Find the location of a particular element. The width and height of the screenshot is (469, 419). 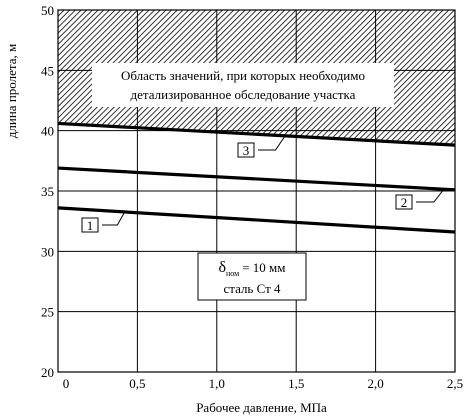

delta-symbol: δ is located at coordinates (222, 267).